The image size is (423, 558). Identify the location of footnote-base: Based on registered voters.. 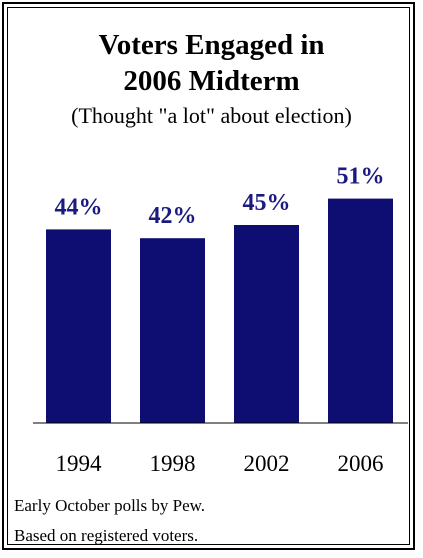
(106, 535).